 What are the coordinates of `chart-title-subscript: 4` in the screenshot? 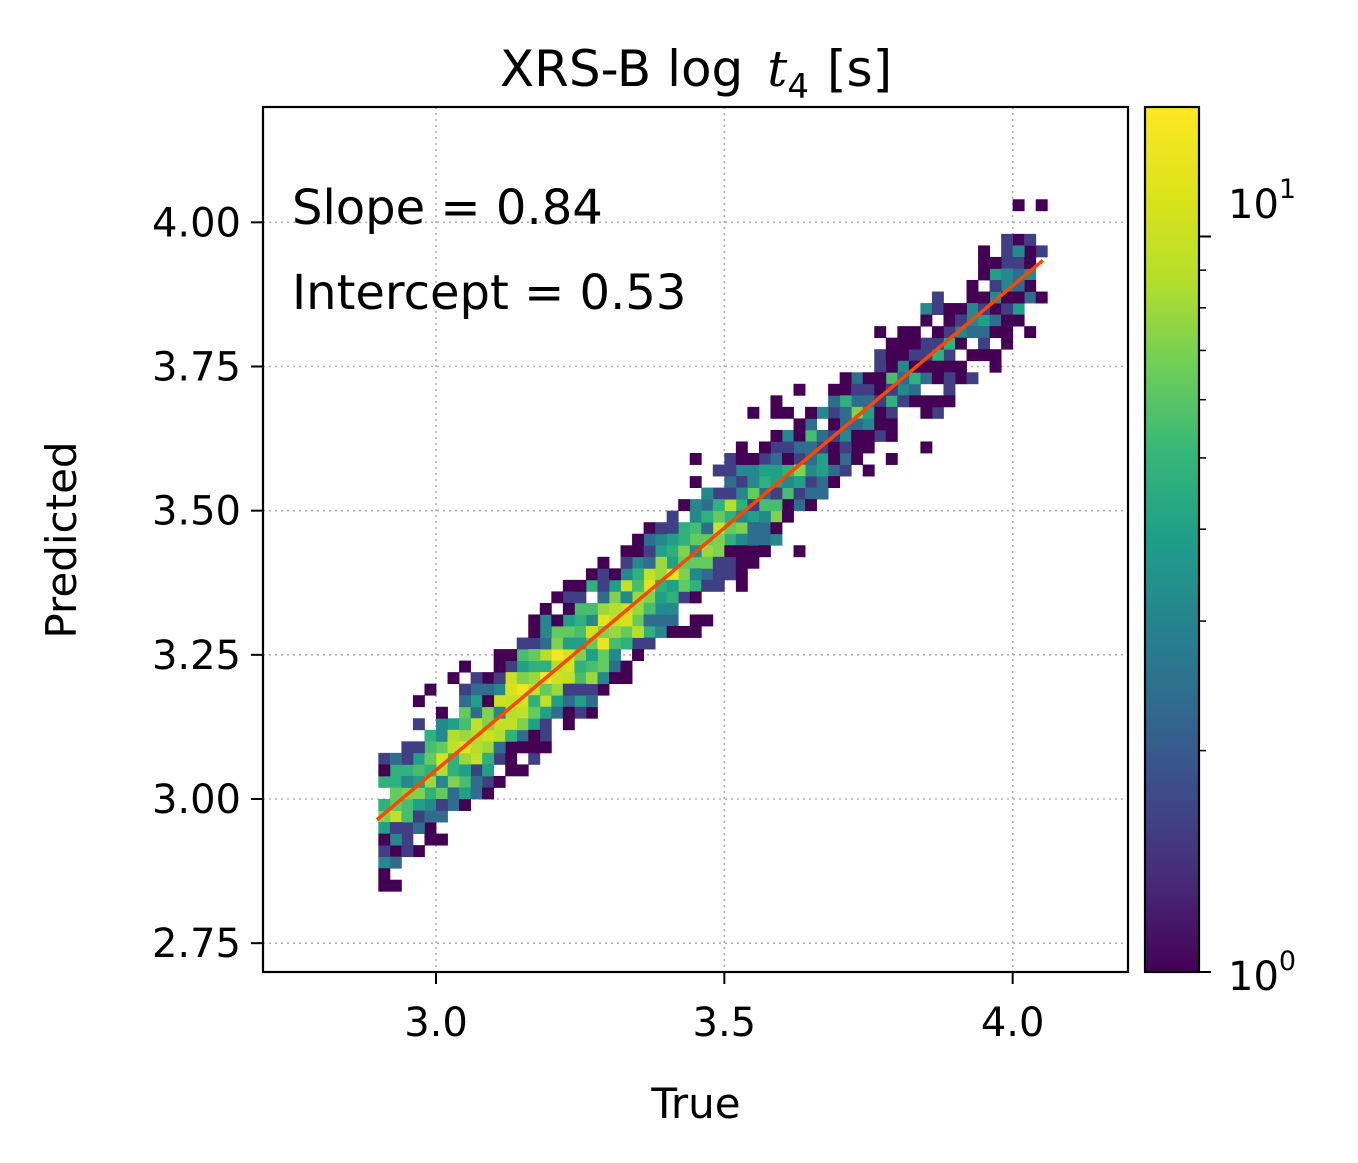 It's located at (798, 87).